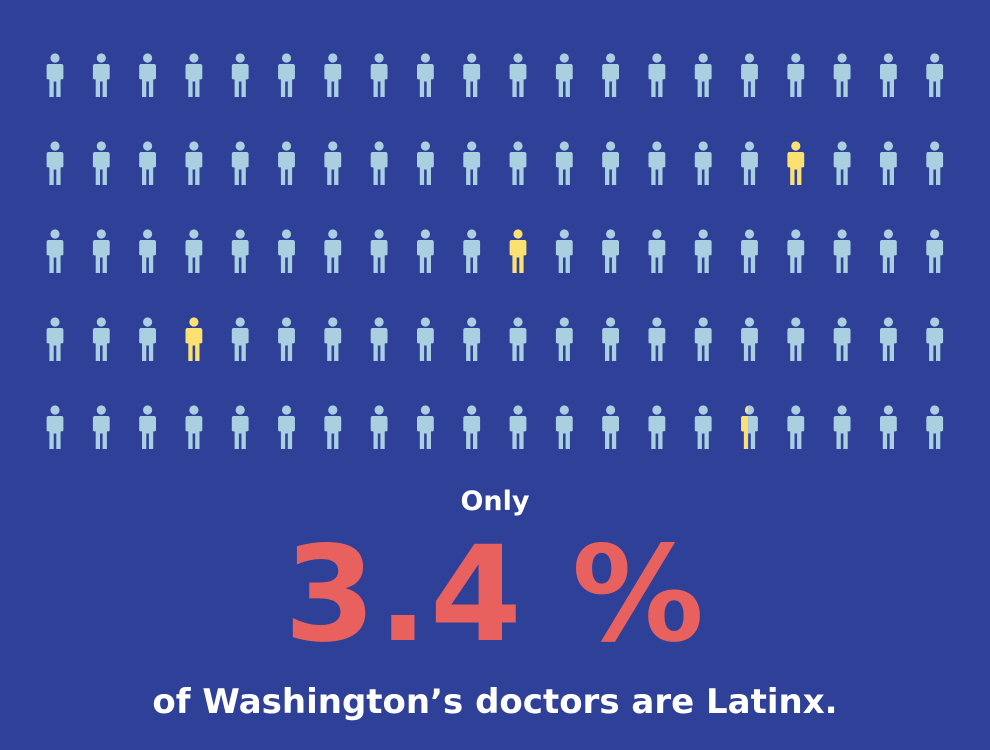  I want to click on lead-text: Only, so click(495, 501).